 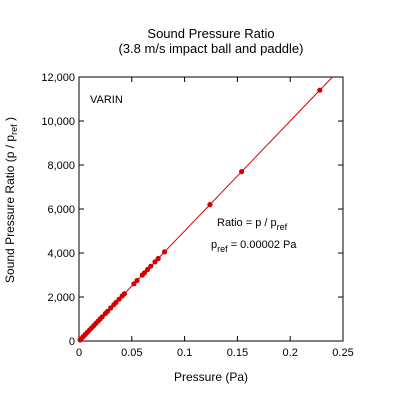 What do you see at coordinates (237, 353) in the screenshot?
I see `x-tick-label: 0.15` at bounding box center [237, 353].